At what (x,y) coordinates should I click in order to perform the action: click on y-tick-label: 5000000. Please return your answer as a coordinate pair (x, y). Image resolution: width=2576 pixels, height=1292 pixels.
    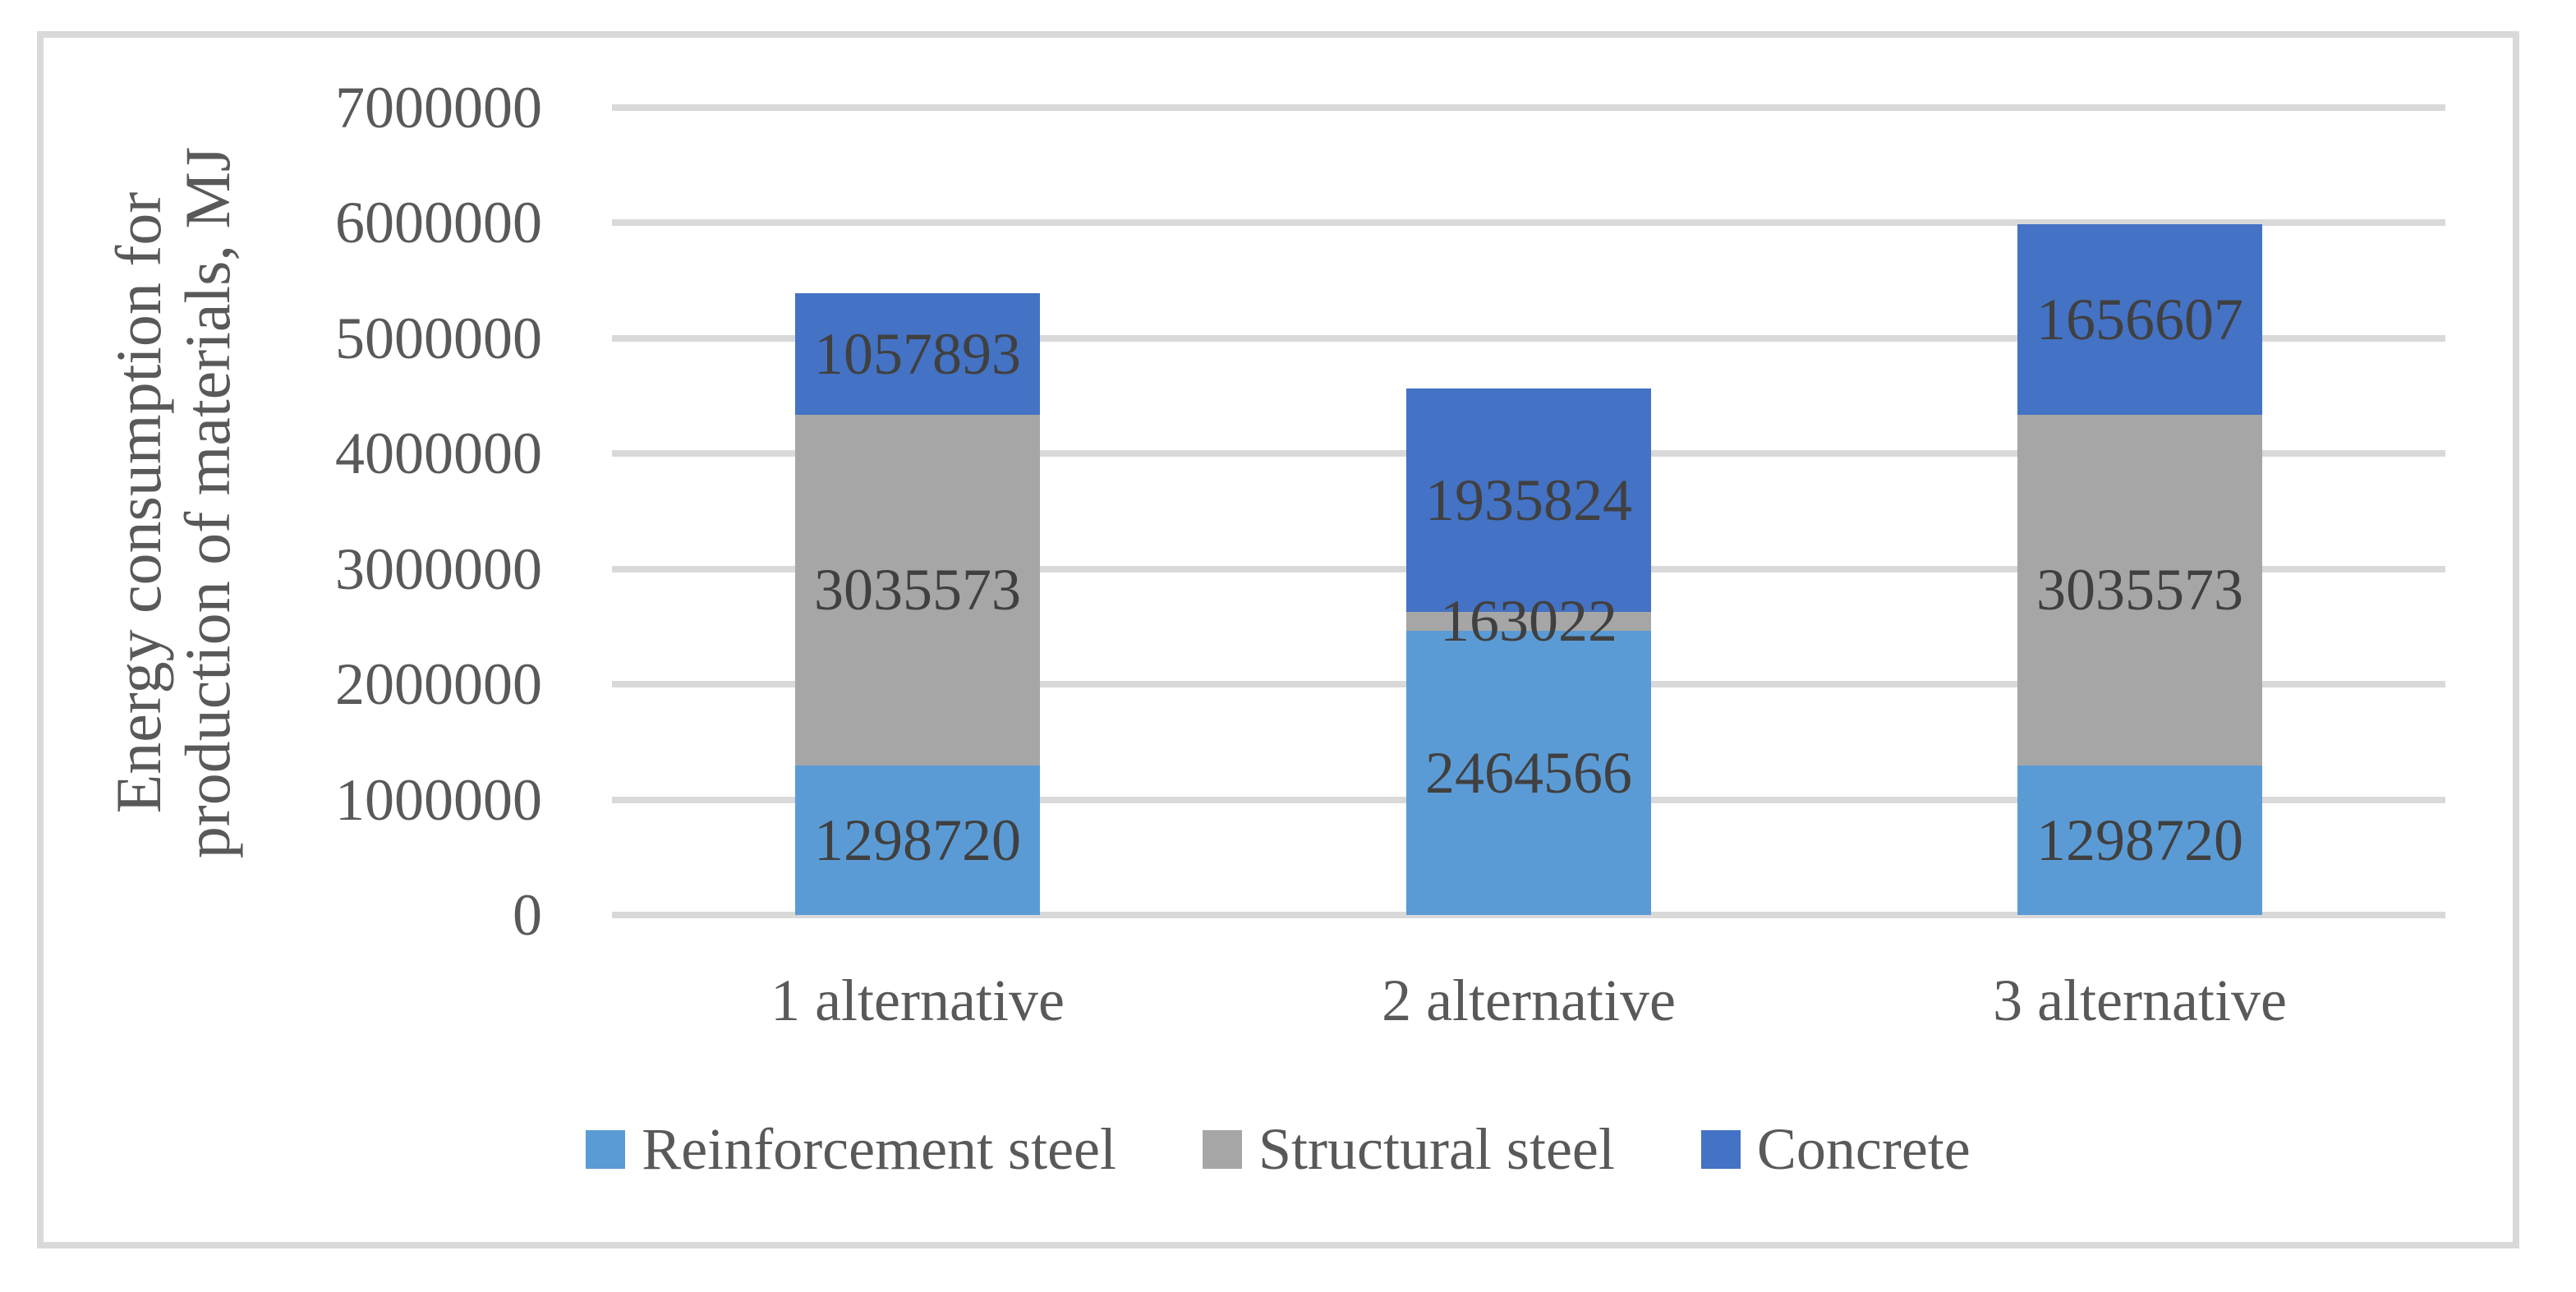
    Looking at the image, I should click on (438, 338).